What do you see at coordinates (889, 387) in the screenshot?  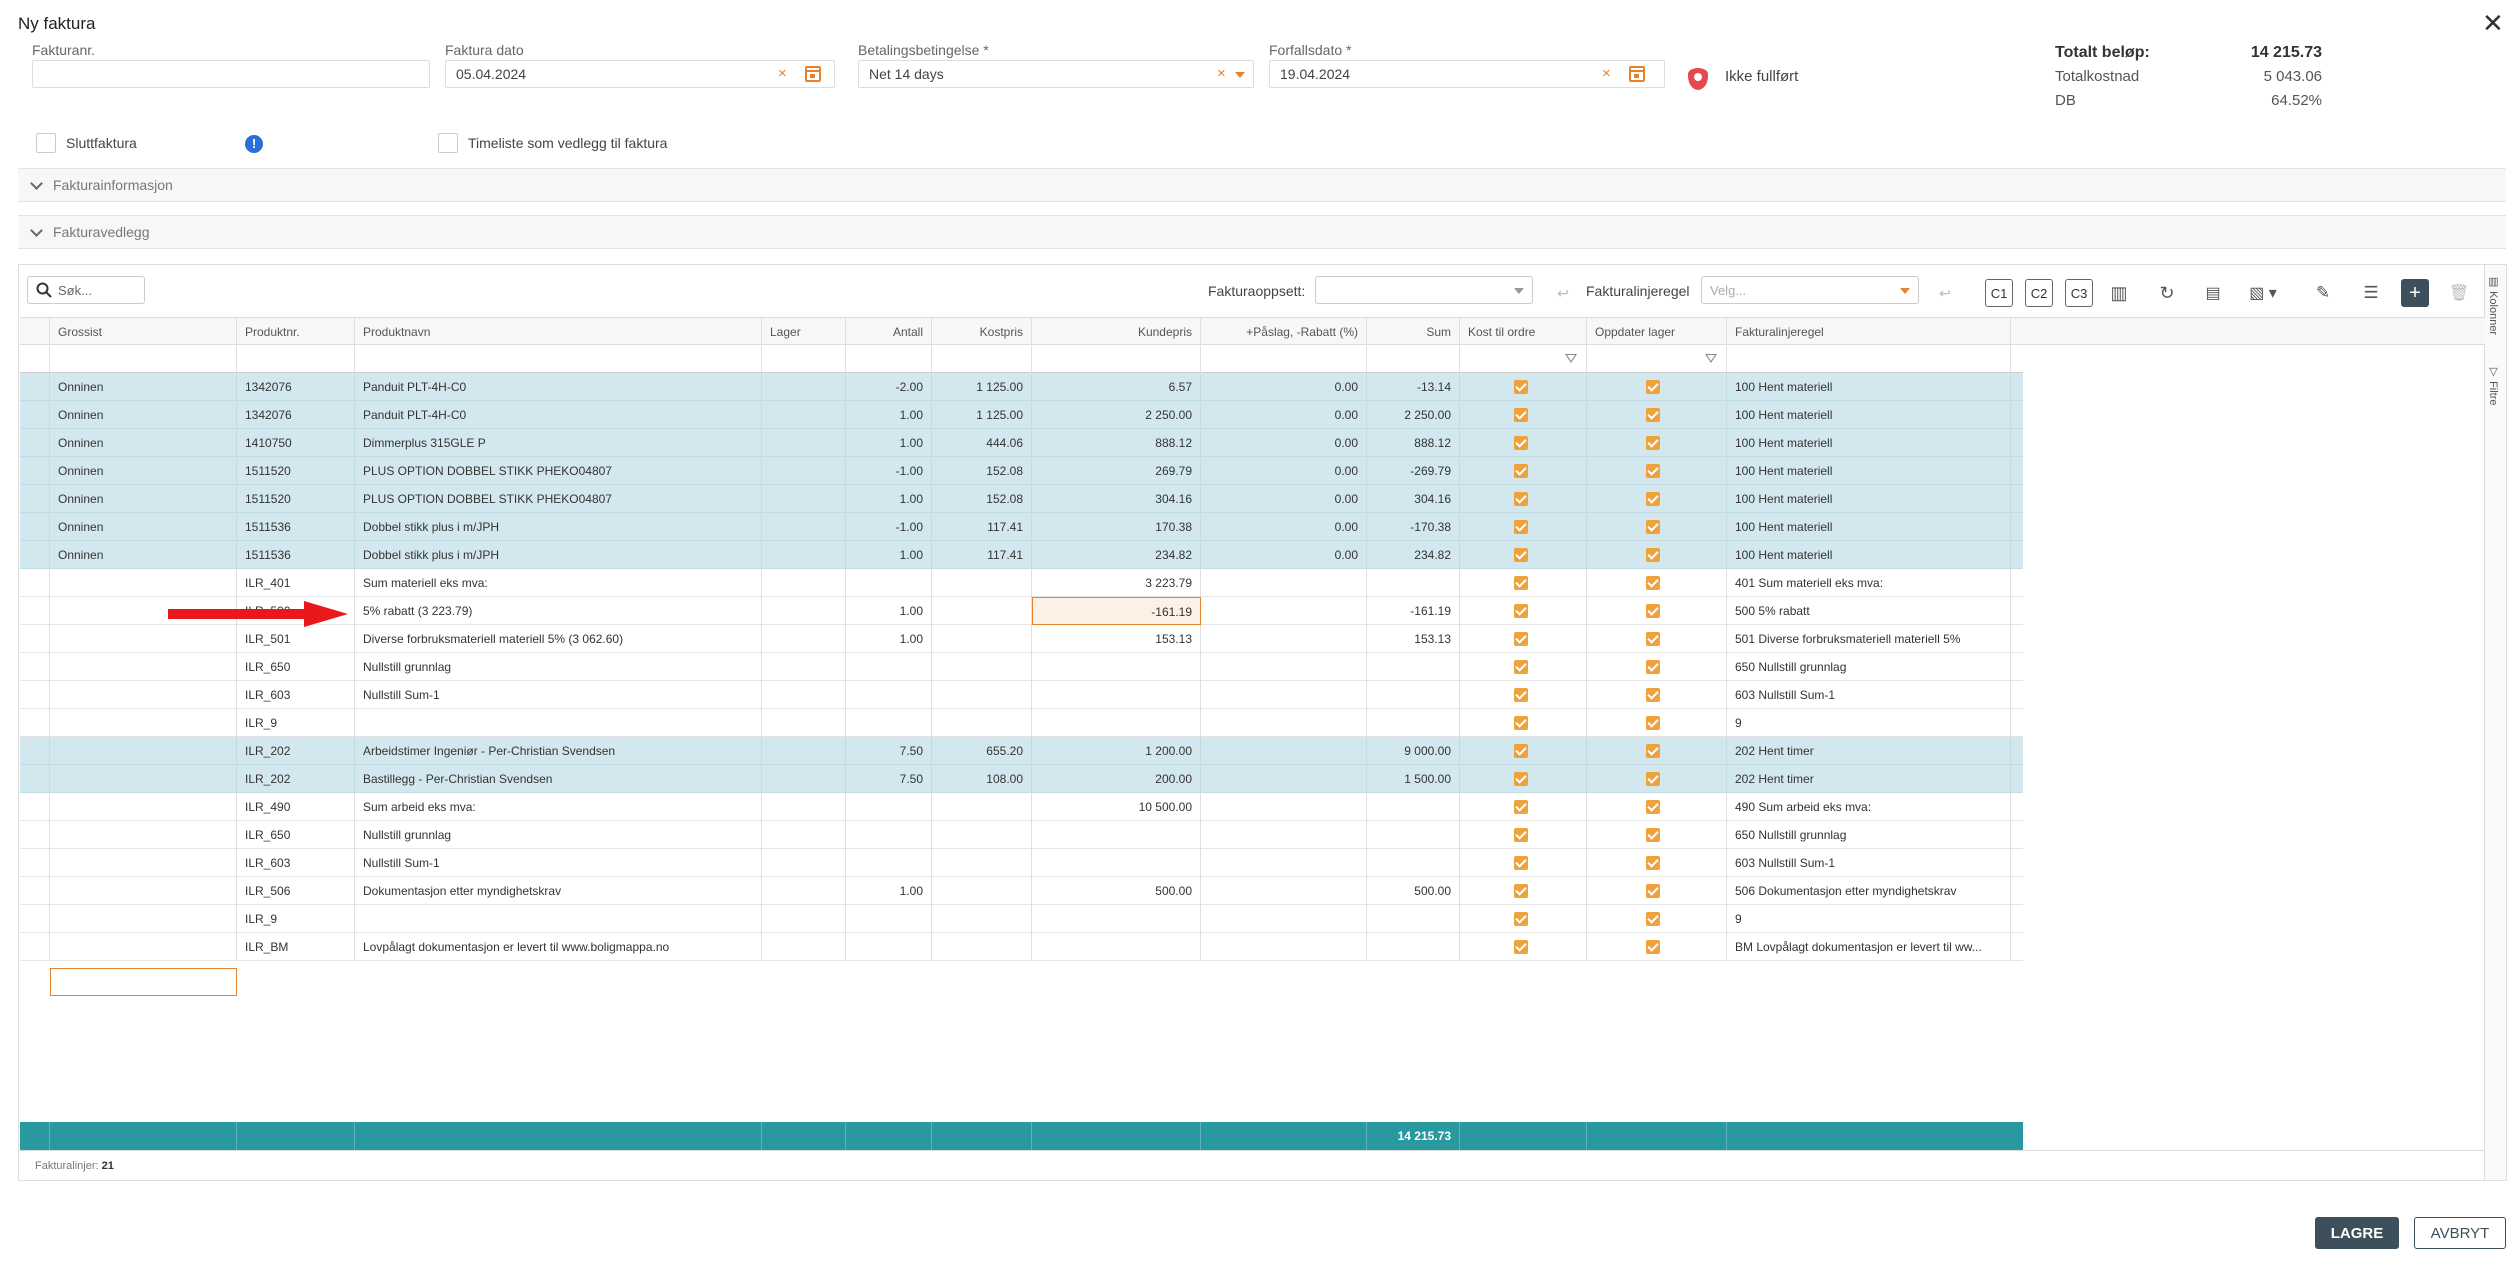 I see `cell-antall: -2.00` at bounding box center [889, 387].